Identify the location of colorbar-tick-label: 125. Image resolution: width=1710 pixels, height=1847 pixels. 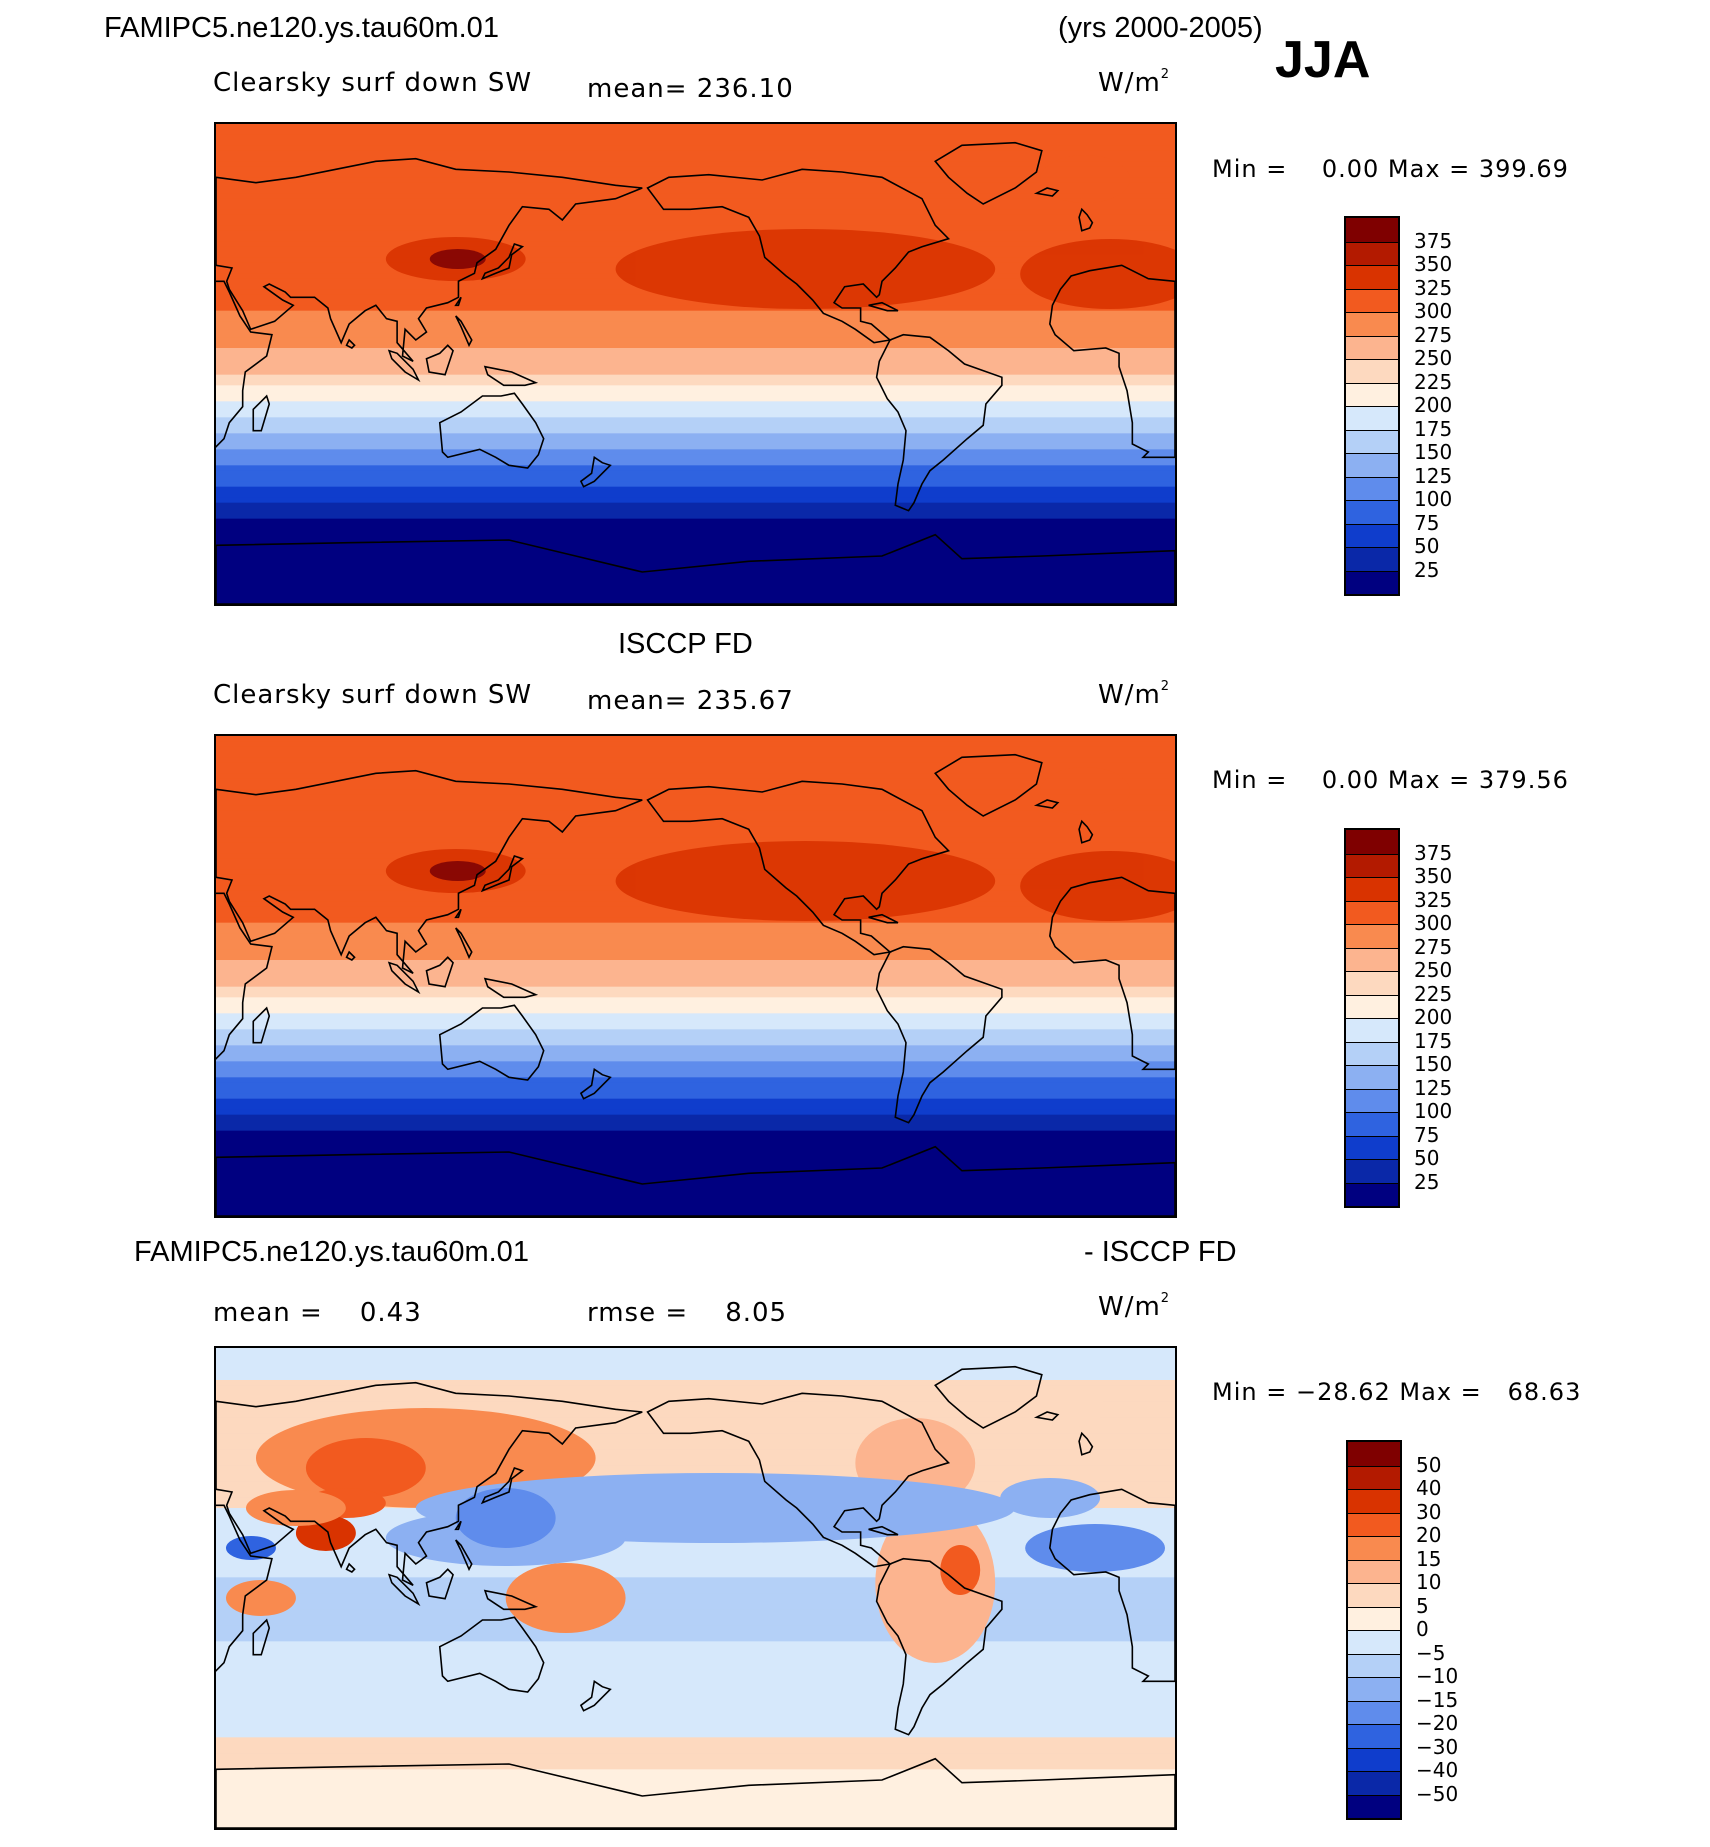
(1433, 1087).